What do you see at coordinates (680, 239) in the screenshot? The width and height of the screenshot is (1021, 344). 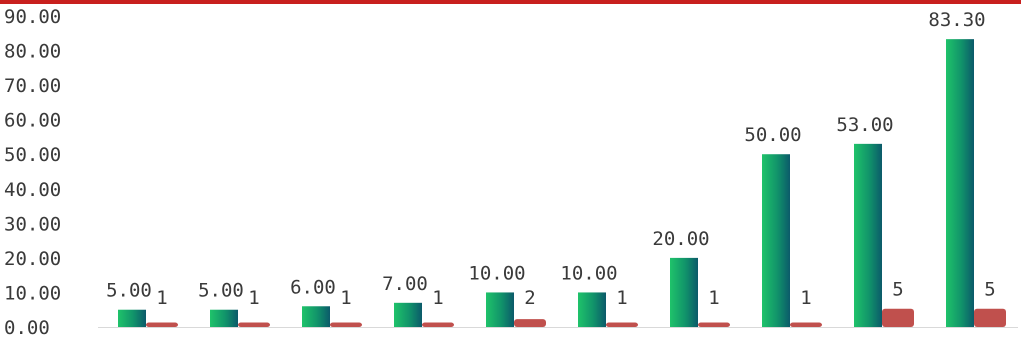 I see `data-label-series-1: 20.00` at bounding box center [680, 239].